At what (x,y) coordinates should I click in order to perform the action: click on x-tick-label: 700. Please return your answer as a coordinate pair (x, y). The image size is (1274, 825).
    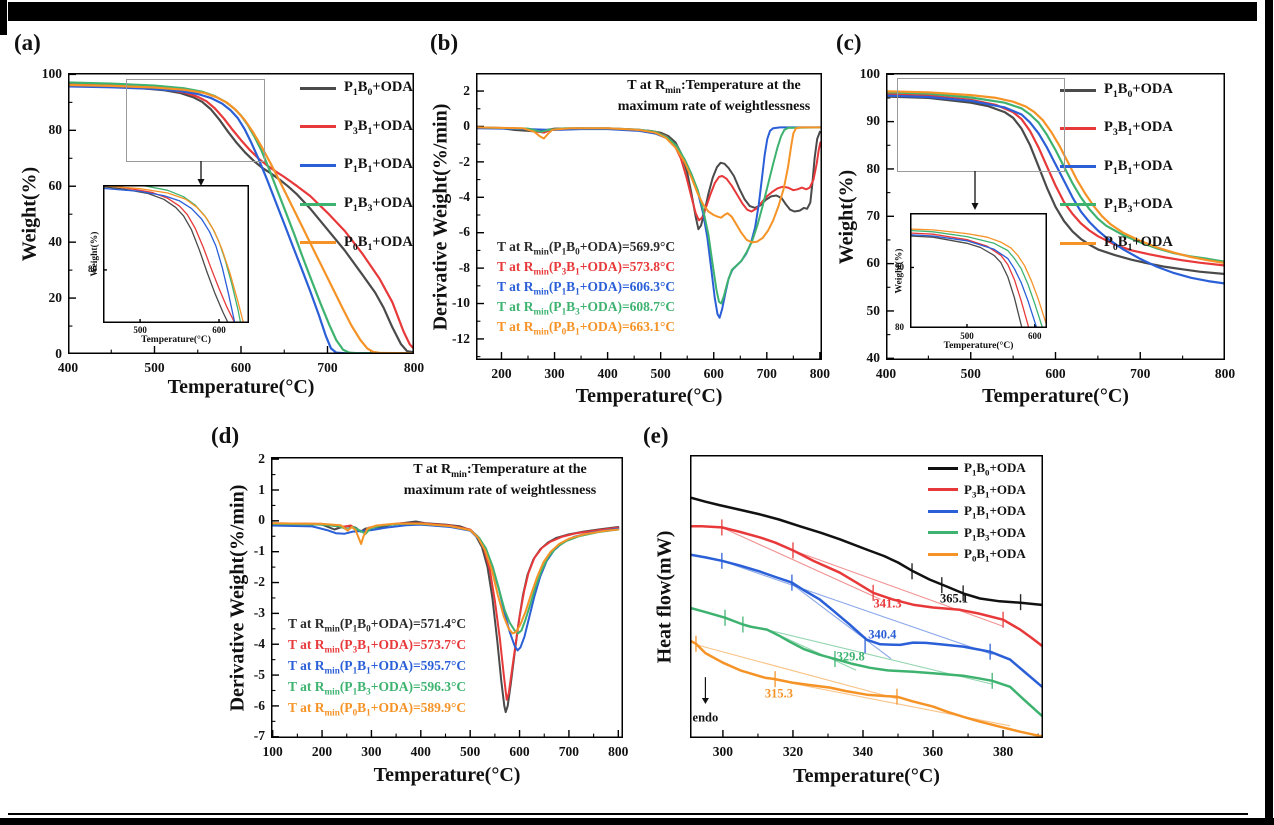
    Looking at the image, I should click on (569, 752).